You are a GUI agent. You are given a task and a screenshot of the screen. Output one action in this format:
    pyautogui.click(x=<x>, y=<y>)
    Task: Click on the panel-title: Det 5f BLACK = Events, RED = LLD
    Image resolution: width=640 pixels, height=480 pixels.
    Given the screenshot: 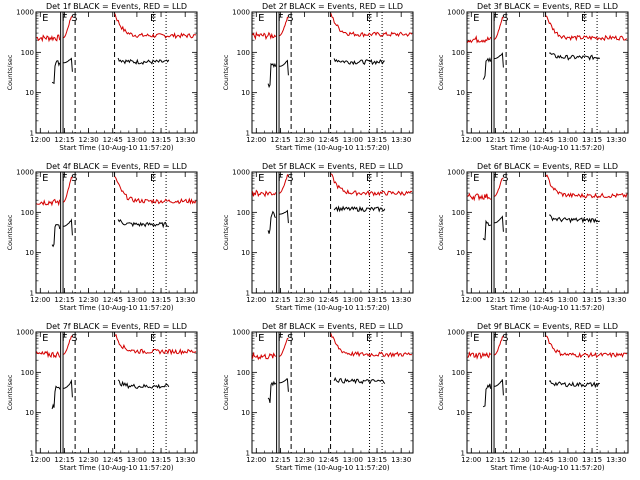 What is the action you would take?
    pyautogui.click(x=332, y=166)
    